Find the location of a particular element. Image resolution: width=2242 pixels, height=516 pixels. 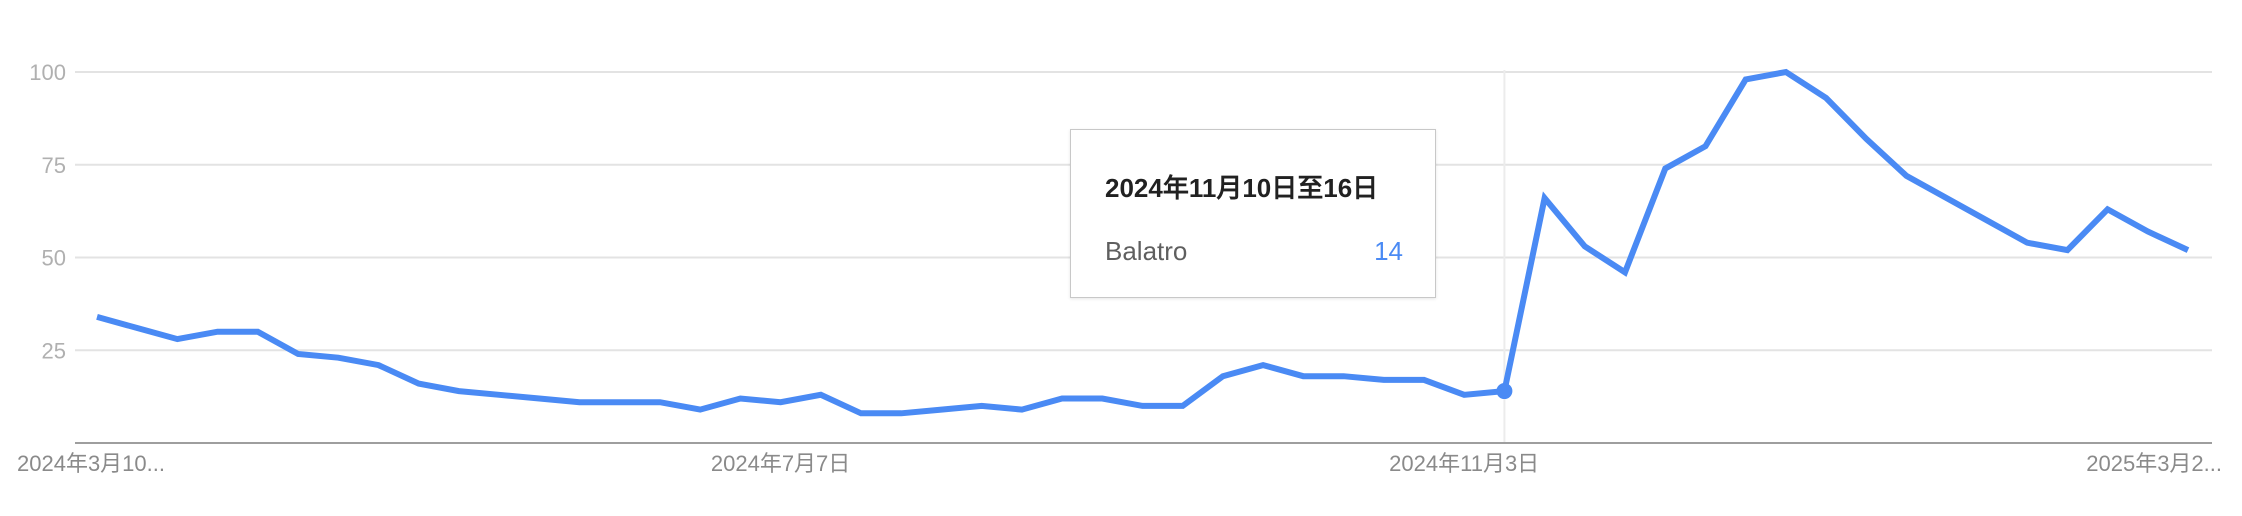

tooltip-series-name: Balatro is located at coordinates (1146, 251).